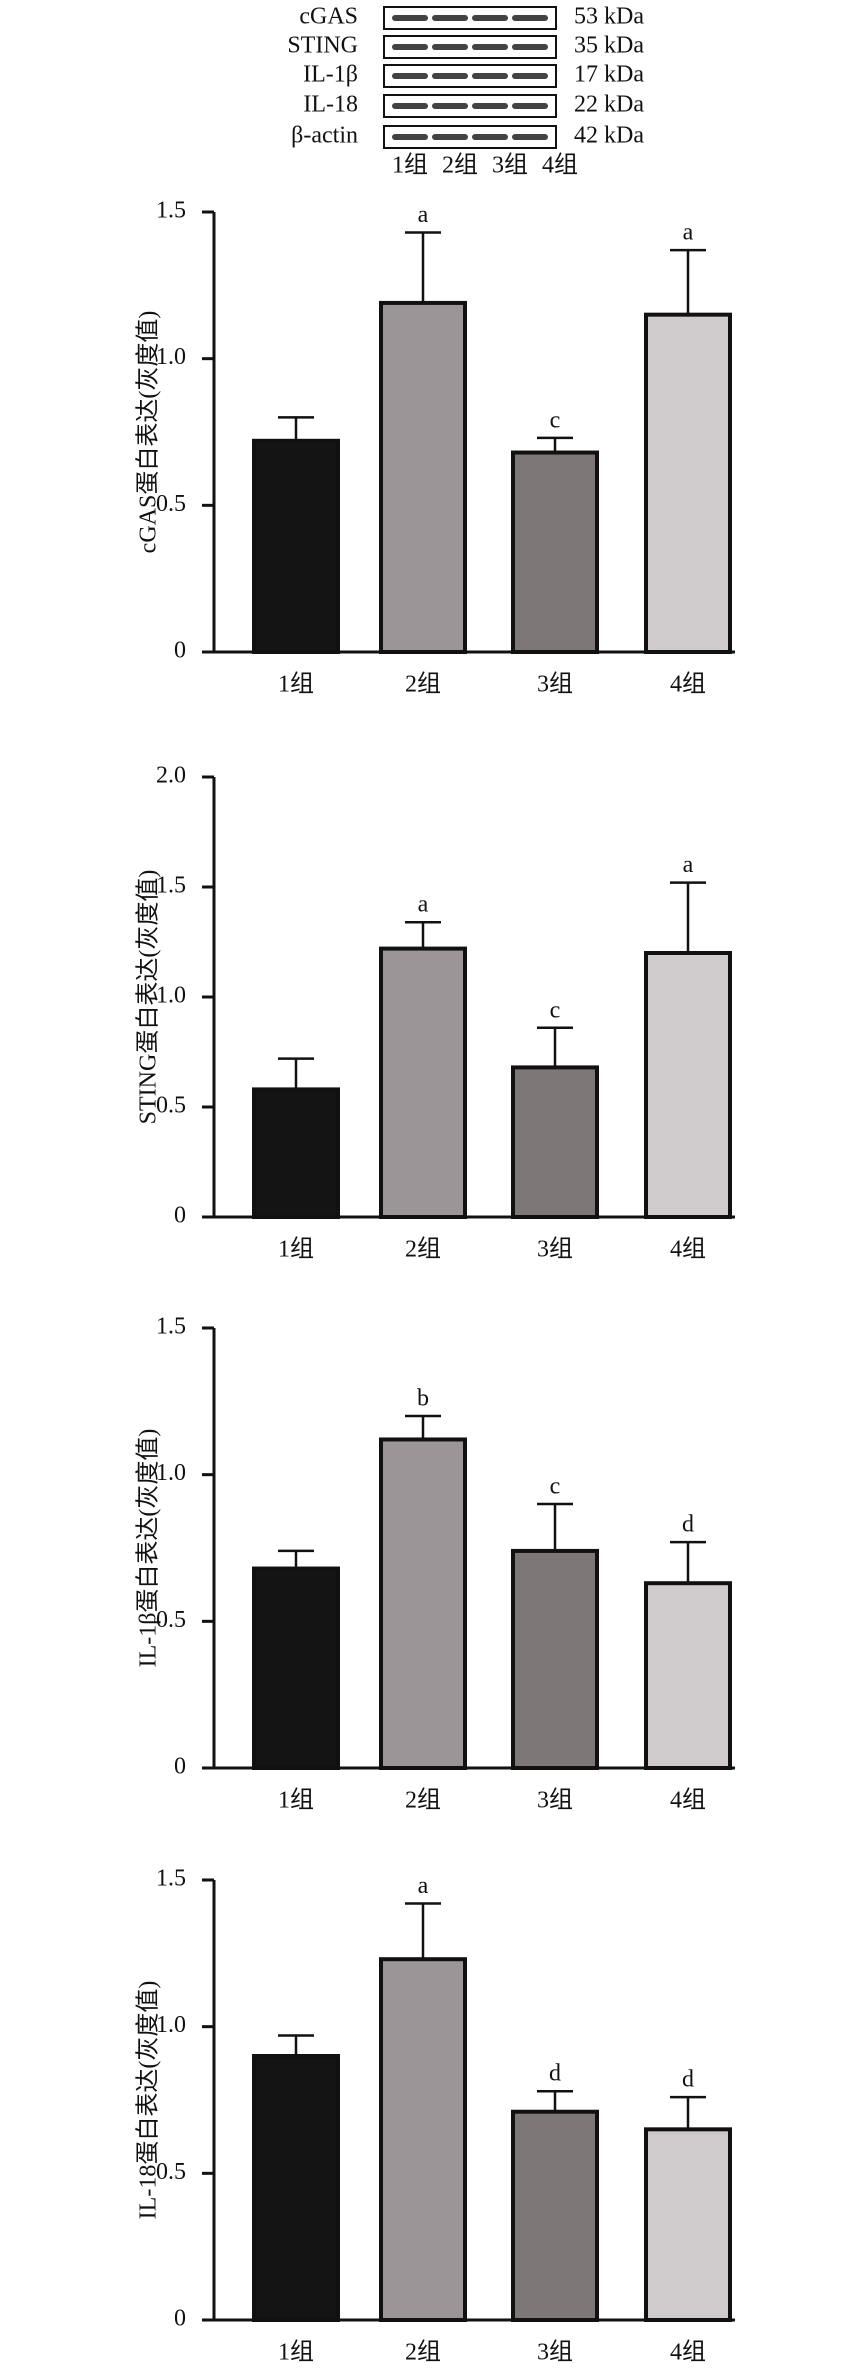 This screenshot has width=843, height=2380. Describe the element at coordinates (510, 165) in the screenshot. I see `lane-label: 3组` at that location.